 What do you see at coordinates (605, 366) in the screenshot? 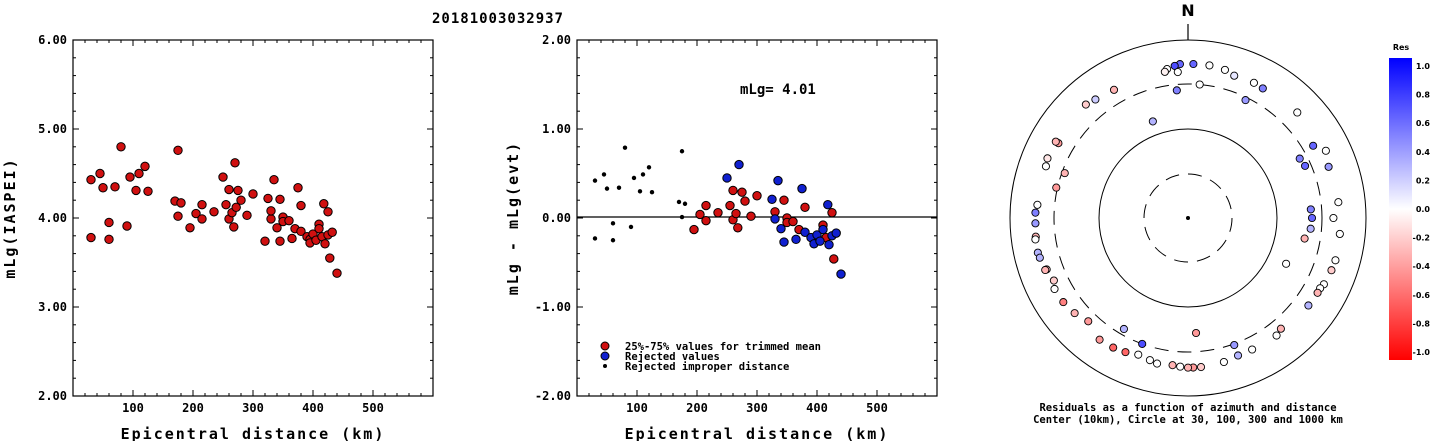
I see `legend-improper-marker` at bounding box center [605, 366].